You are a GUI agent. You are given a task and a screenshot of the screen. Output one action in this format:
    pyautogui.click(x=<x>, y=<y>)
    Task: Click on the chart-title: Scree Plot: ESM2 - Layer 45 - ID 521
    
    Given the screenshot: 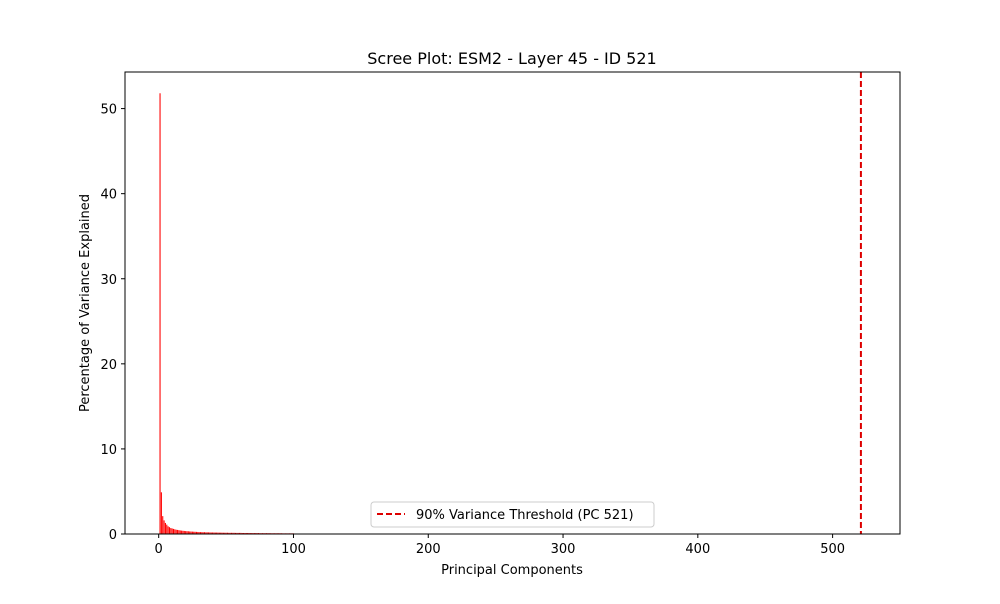 What is the action you would take?
    pyautogui.click(x=511, y=58)
    